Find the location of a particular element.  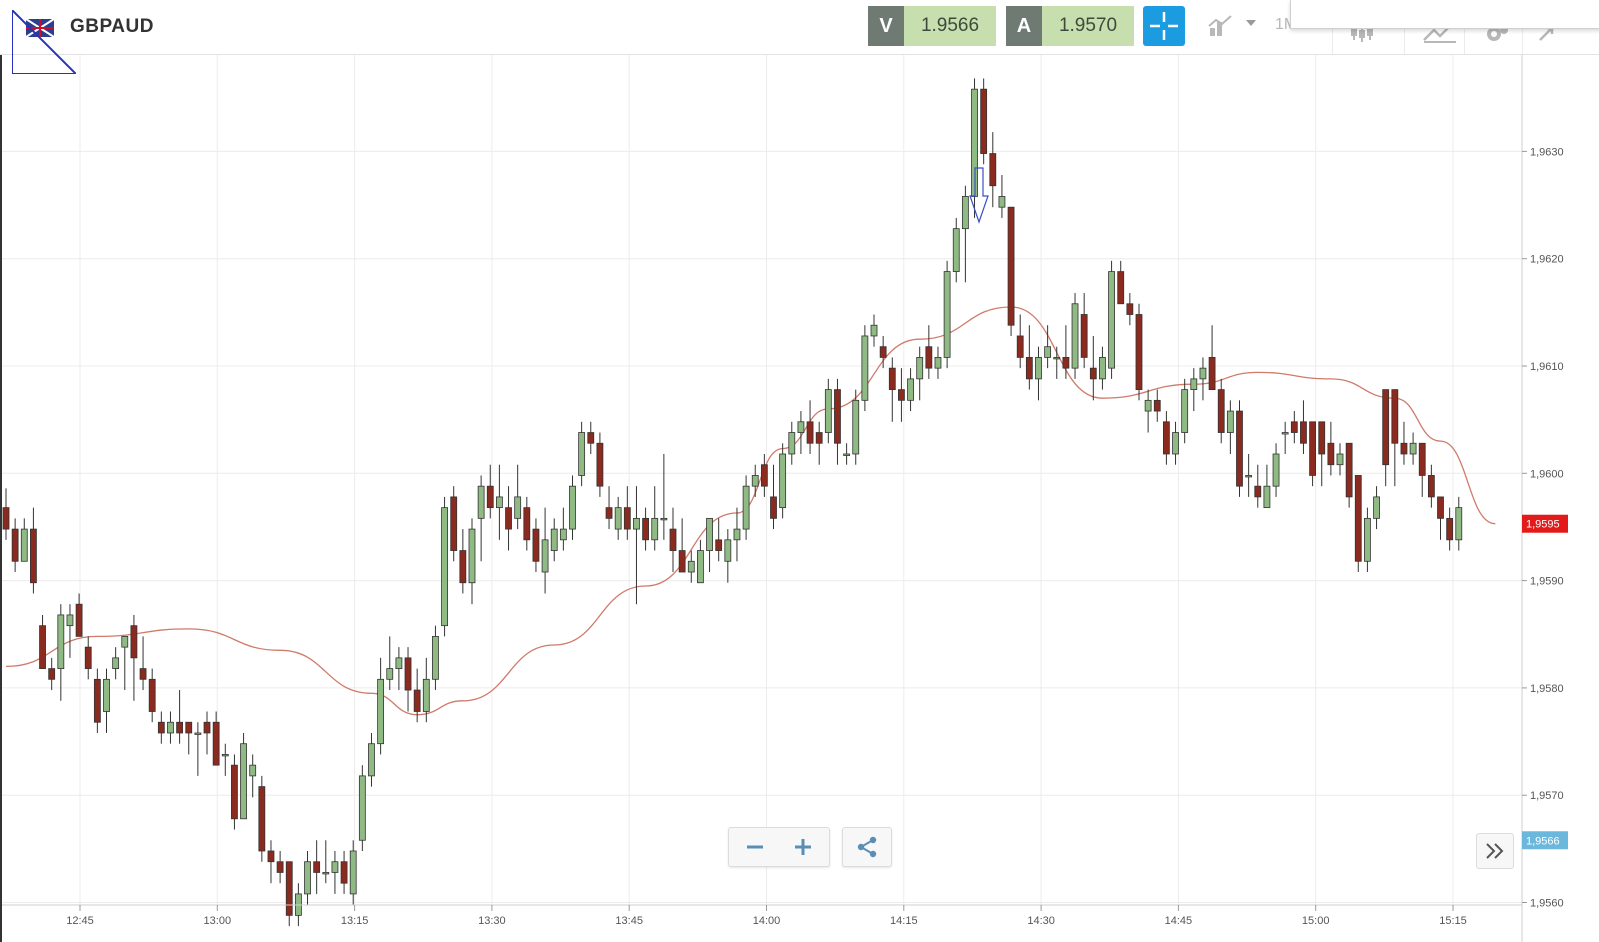

indicators-icon is located at coordinates (1439, 32).